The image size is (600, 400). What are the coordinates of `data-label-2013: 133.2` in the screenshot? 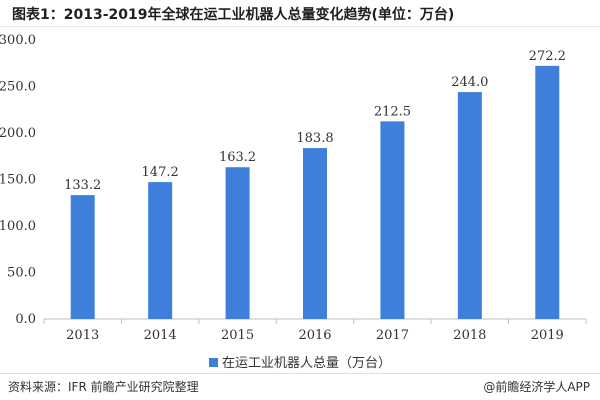 It's located at (82, 185).